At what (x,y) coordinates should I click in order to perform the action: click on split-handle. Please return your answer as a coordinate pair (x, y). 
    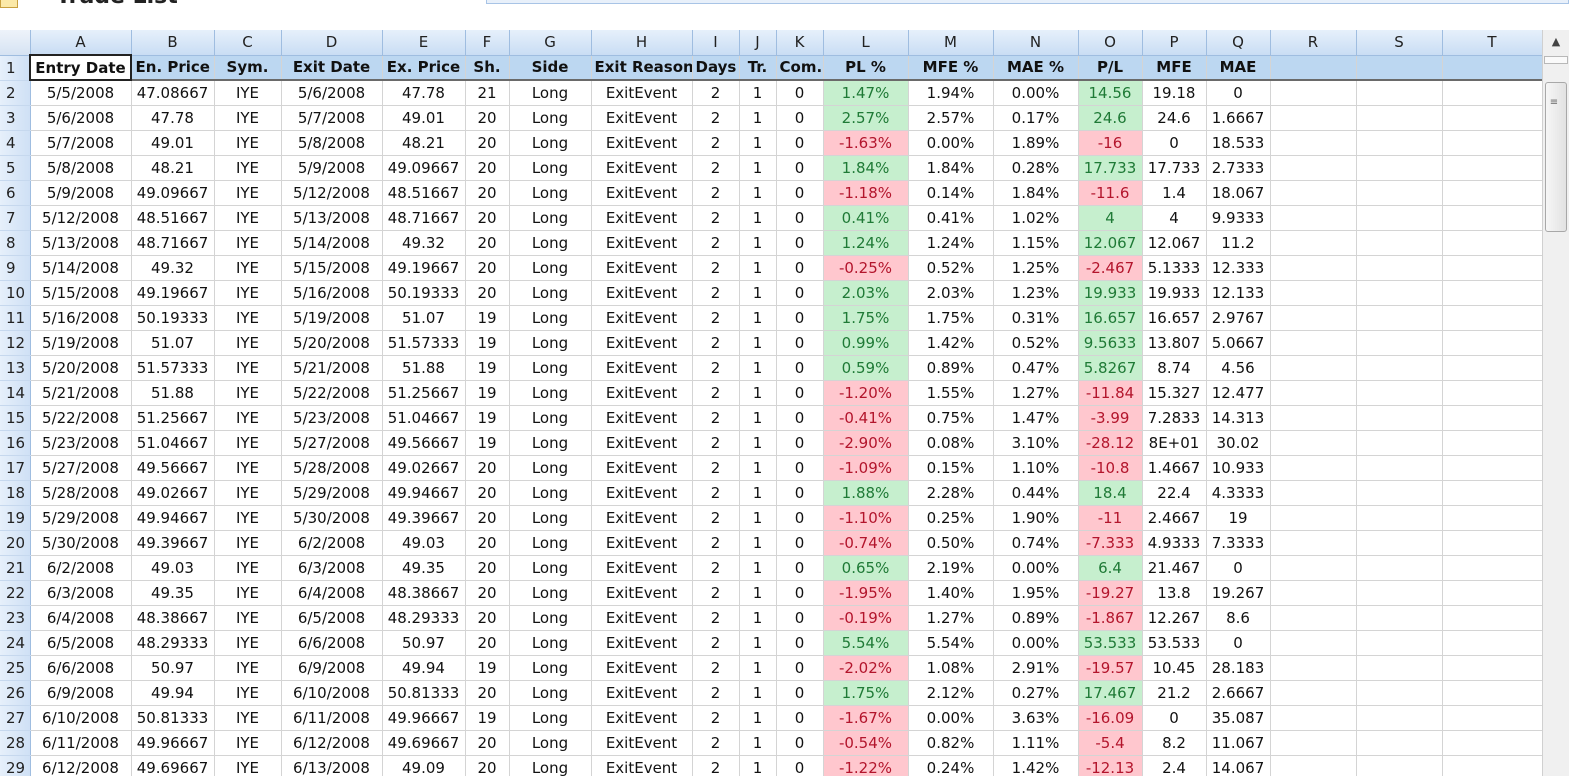
    Looking at the image, I should click on (1556, 60).